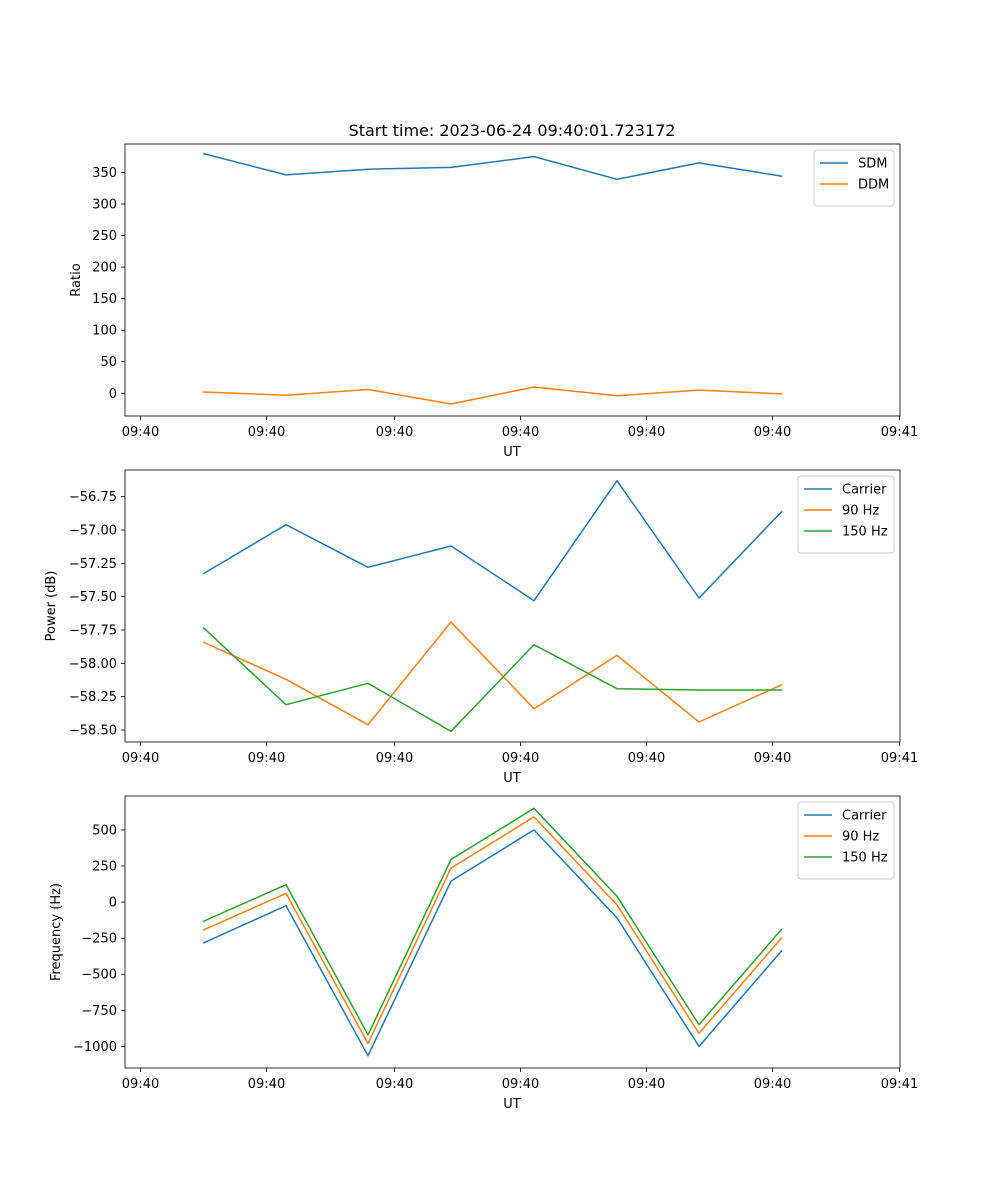 The height and width of the screenshot is (1200, 1000). What do you see at coordinates (104, 331) in the screenshot?
I see `y-tick-label: 100` at bounding box center [104, 331].